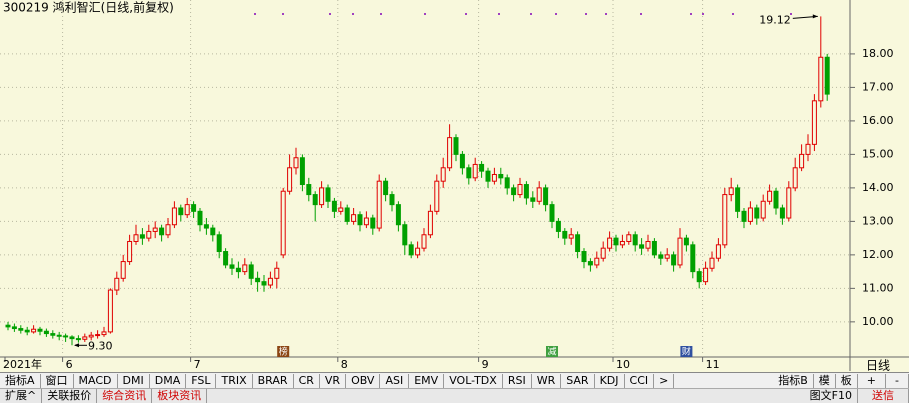 The width and height of the screenshot is (909, 403). Describe the element at coordinates (825, 380) in the screenshot. I see `tab: 模` at that location.